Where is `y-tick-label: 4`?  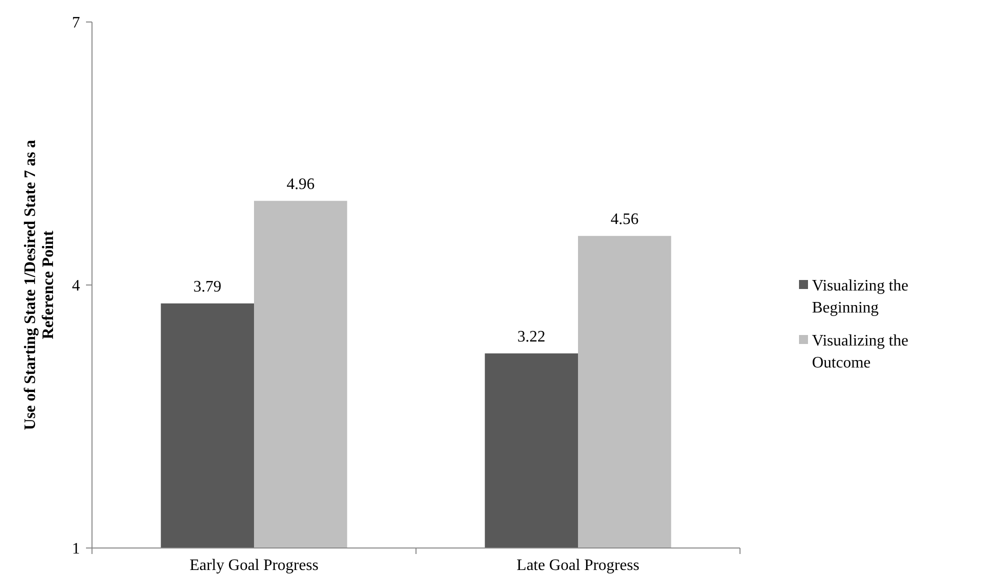 y-tick-label: 4 is located at coordinates (76, 286).